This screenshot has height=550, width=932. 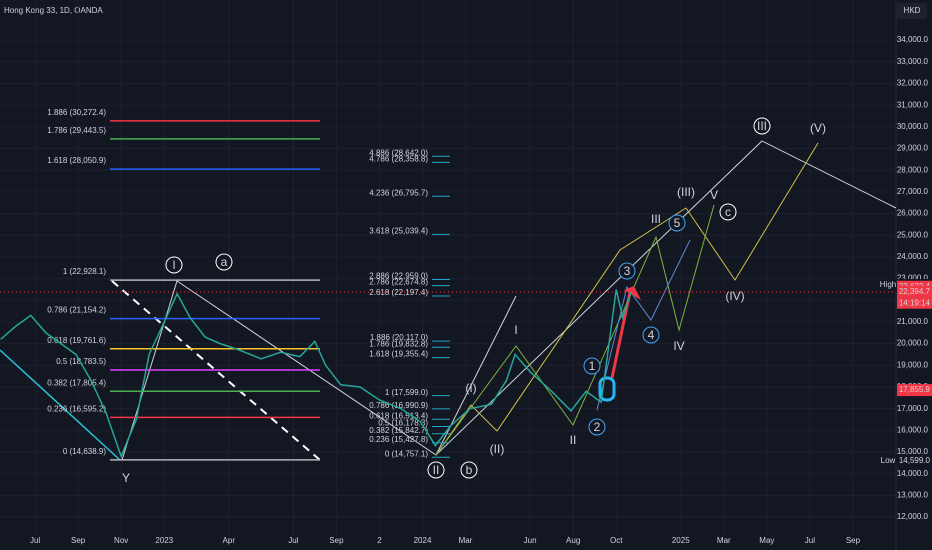 What do you see at coordinates (913, 256) in the screenshot?
I see `y-tick-label: 24,000.0` at bounding box center [913, 256].